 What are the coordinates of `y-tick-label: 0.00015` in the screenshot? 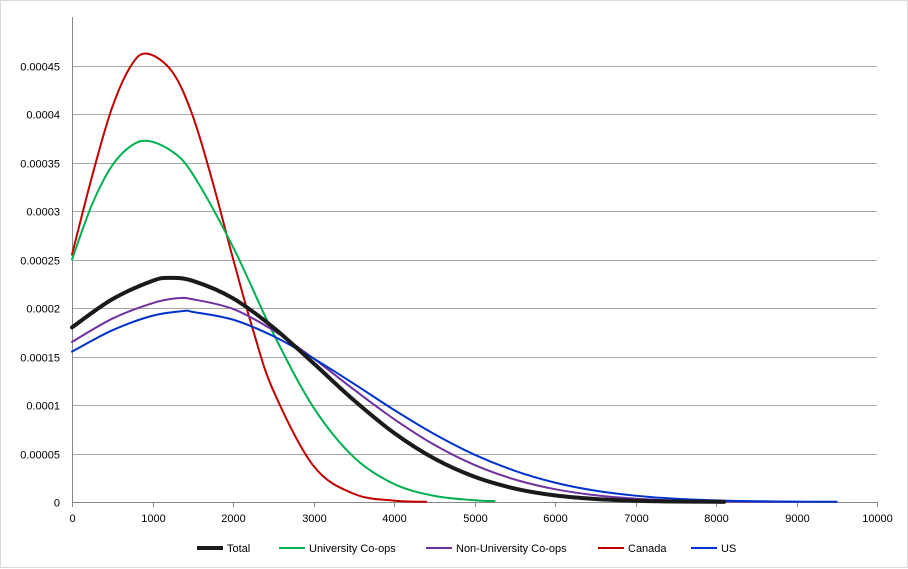 It's located at (40, 359).